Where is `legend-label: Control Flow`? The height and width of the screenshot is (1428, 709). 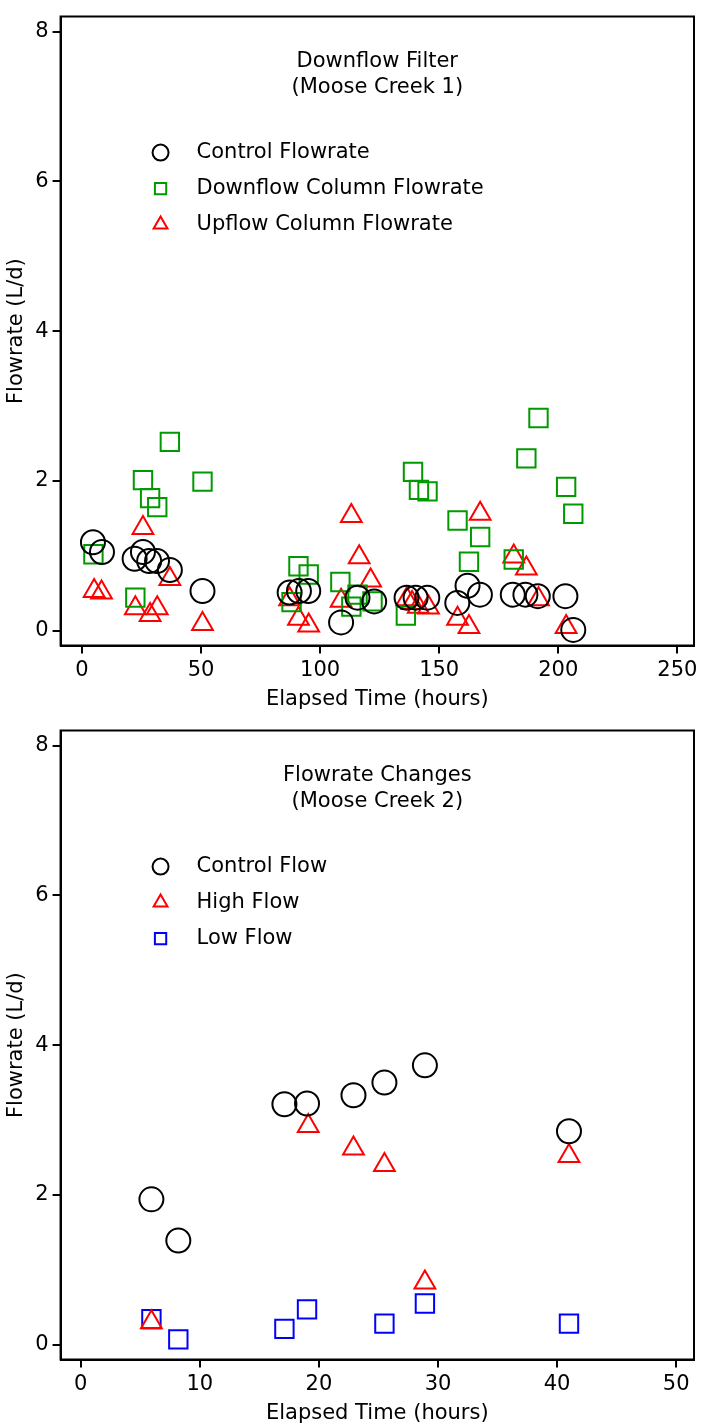
legend-label: Control Flow is located at coordinates (262, 865).